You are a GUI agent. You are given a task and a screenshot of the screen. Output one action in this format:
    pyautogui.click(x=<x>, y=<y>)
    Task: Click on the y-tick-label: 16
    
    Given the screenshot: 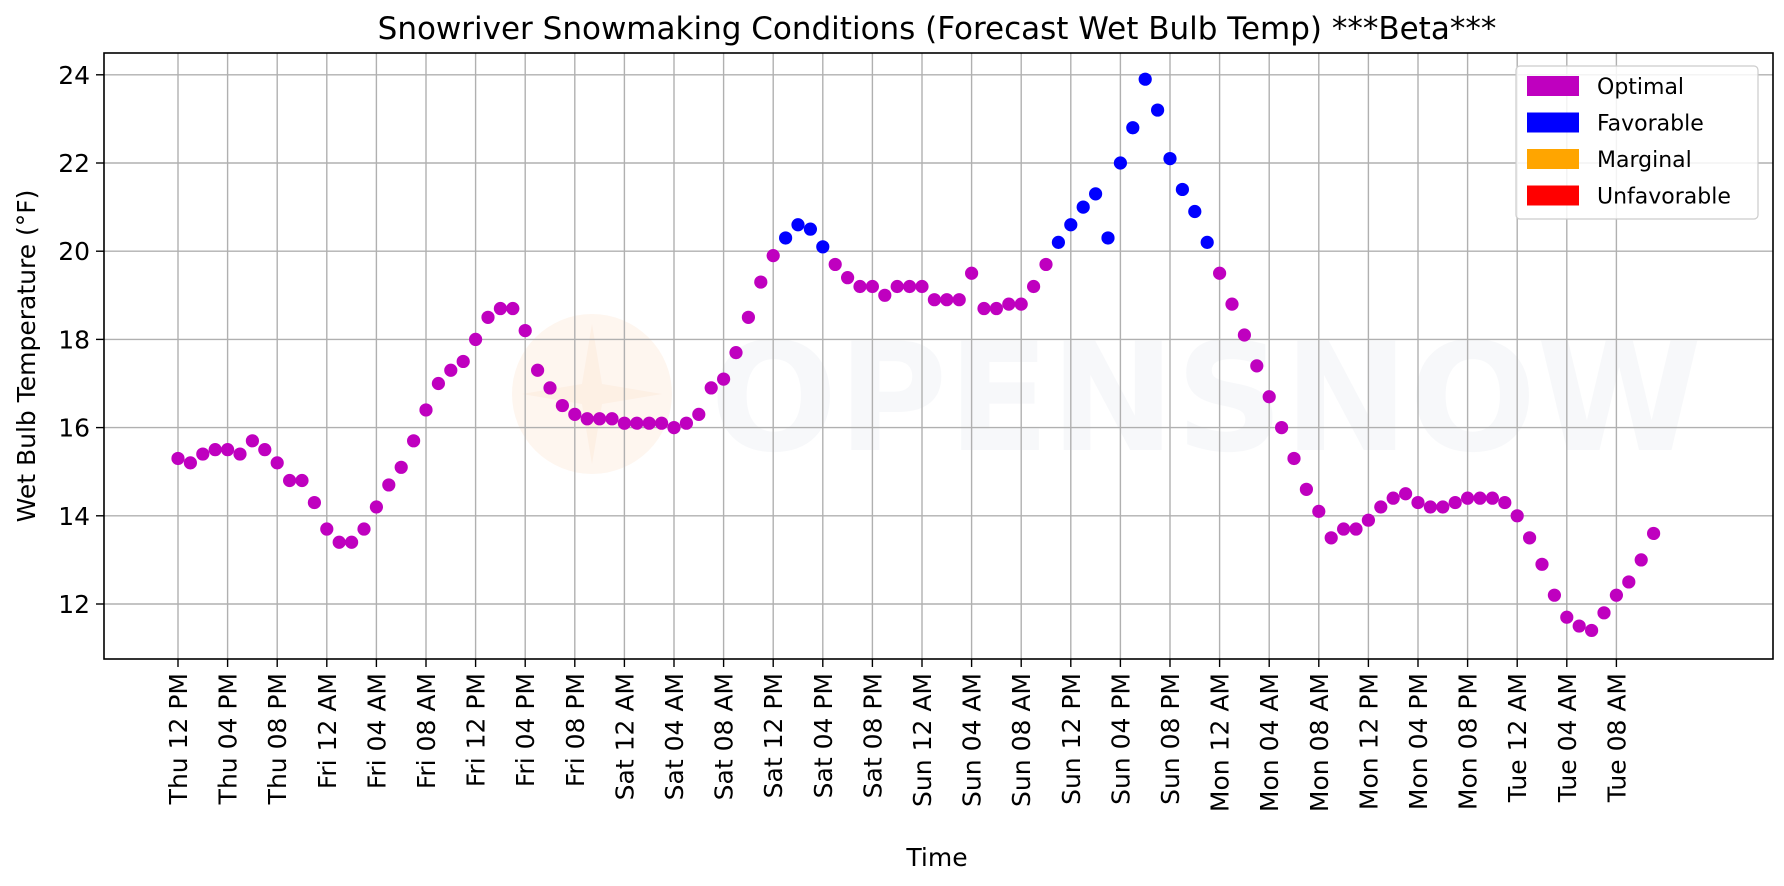 What is the action you would take?
    pyautogui.click(x=74, y=428)
    